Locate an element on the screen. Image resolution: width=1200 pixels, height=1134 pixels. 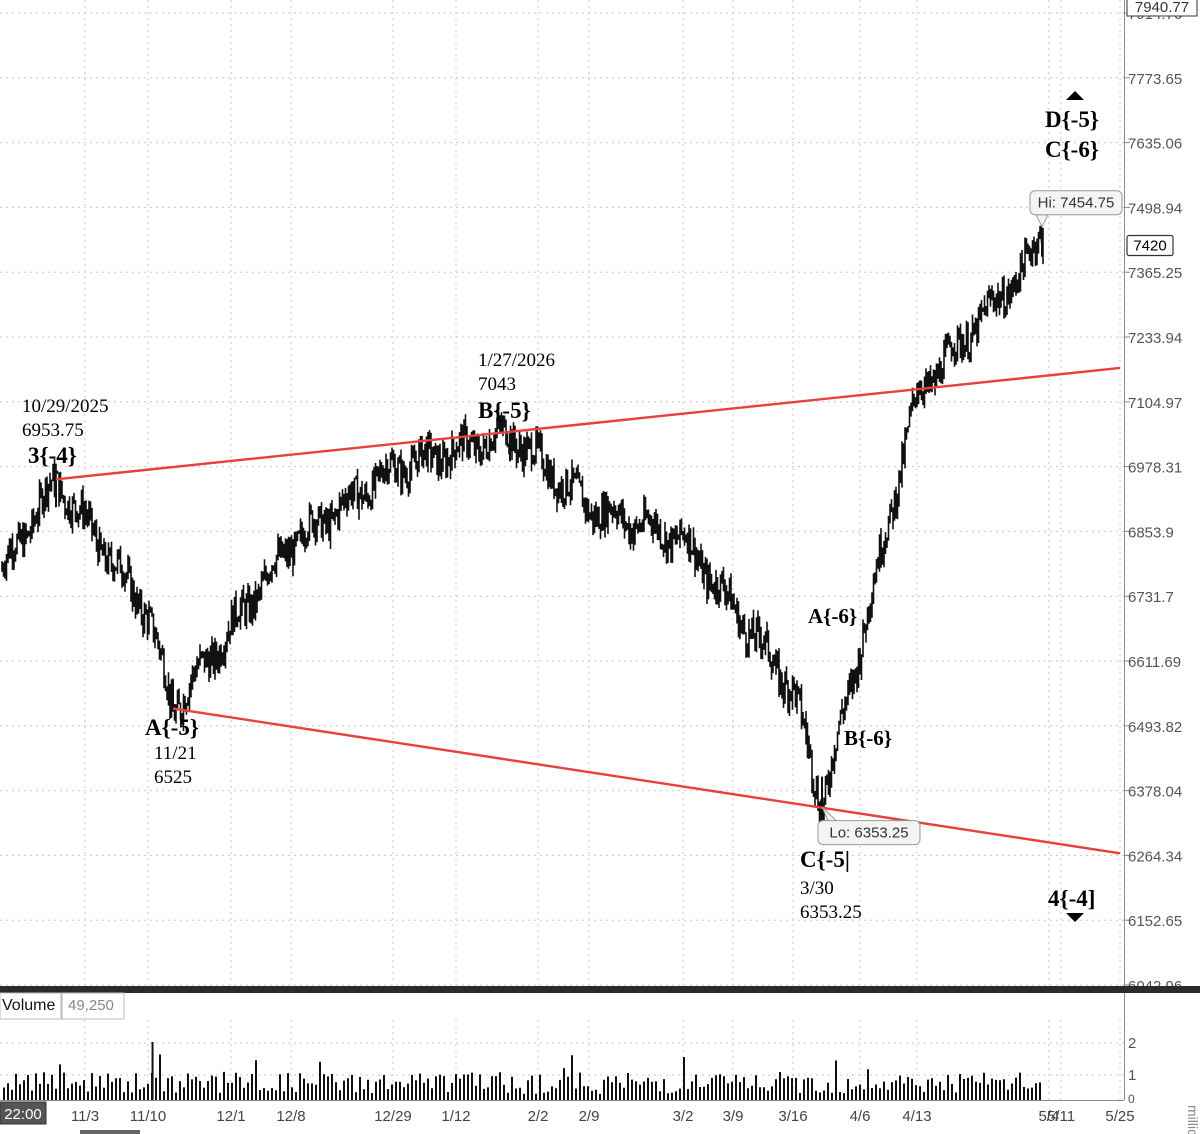
down-arrow-icon is located at coordinates (1075, 917).